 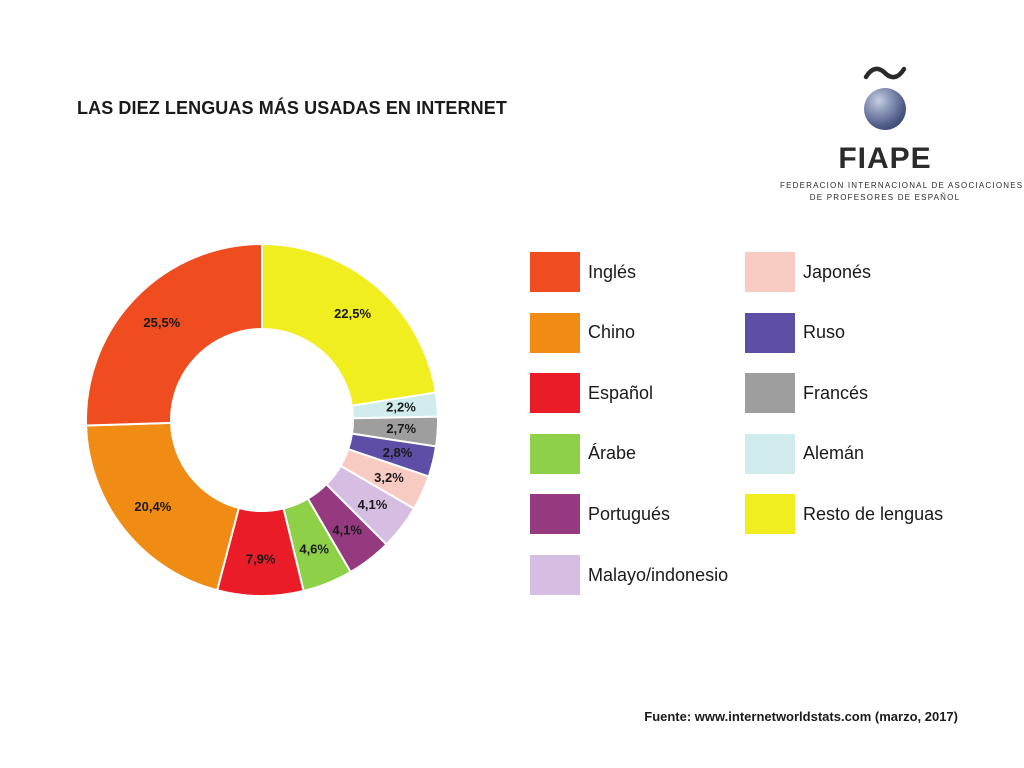 I want to click on legend-label: Portugués, so click(x=629, y=513).